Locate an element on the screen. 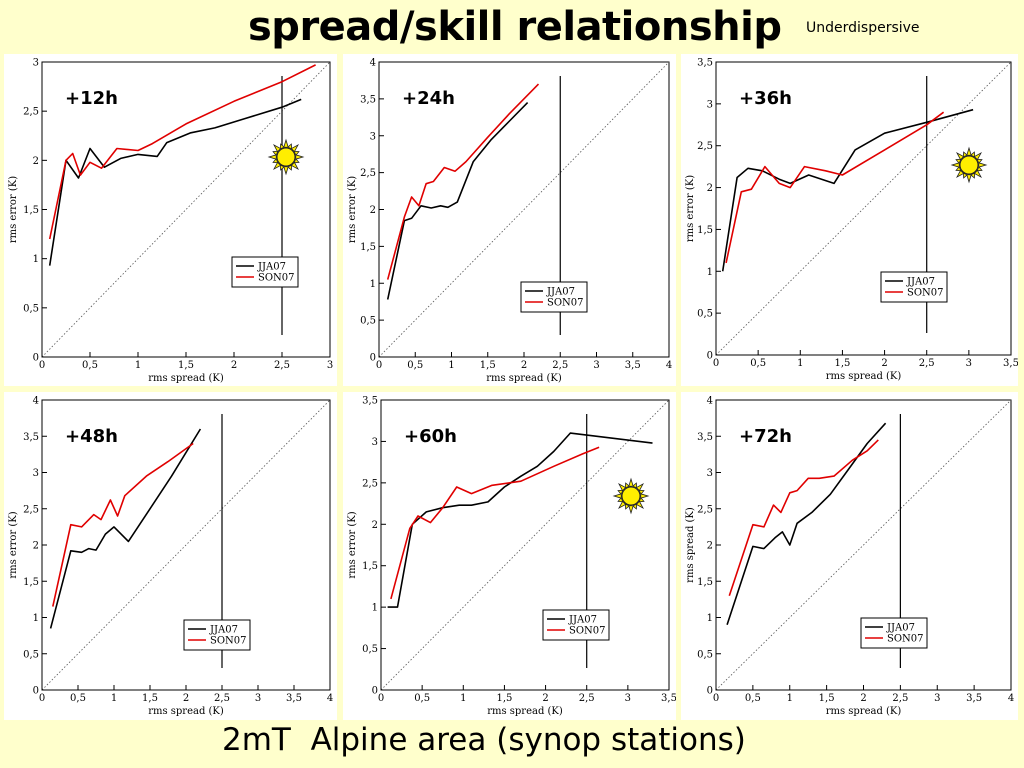 The image size is (1024, 768). page-title: spread/skill relationship is located at coordinates (515, 27).